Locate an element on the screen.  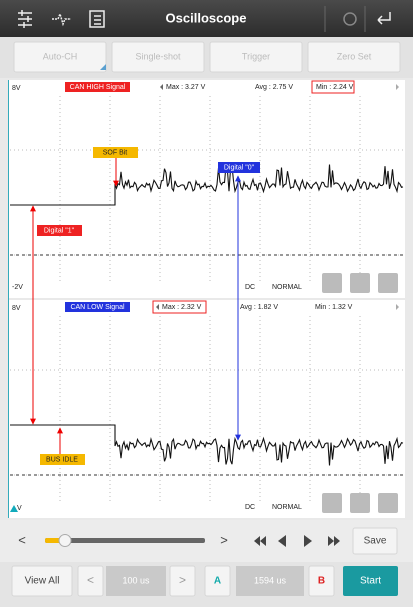
bus-idle-label: BUS IDLE is located at coordinates (62, 459).